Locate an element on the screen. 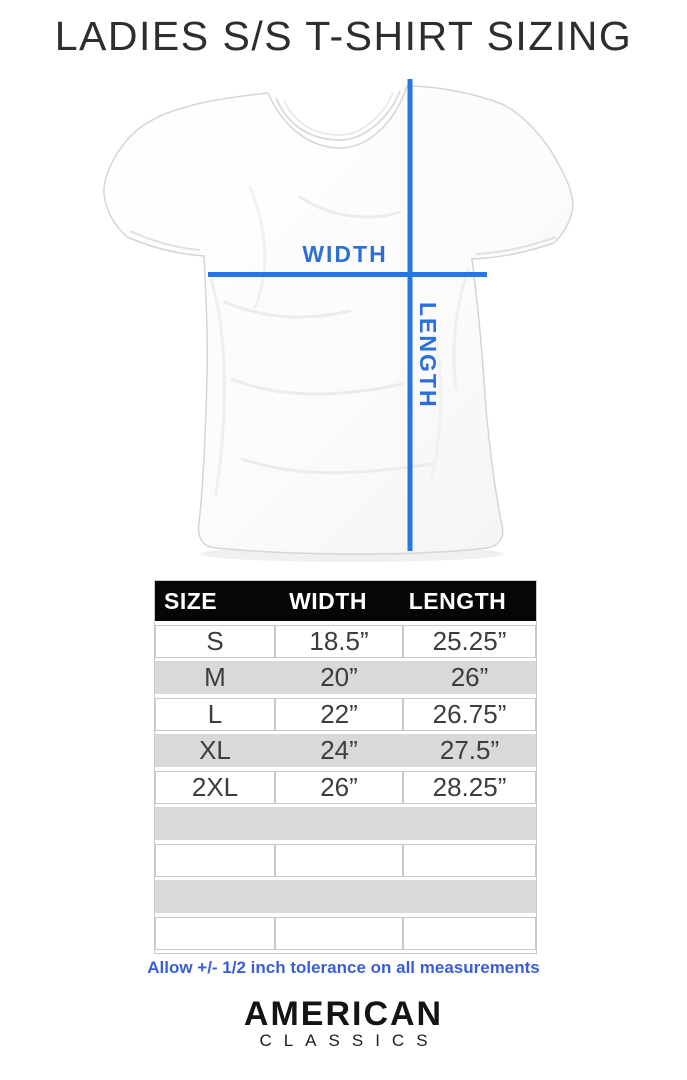 This screenshot has width=687, height=1080. header-cell-length: LENGTH is located at coordinates (457, 600).